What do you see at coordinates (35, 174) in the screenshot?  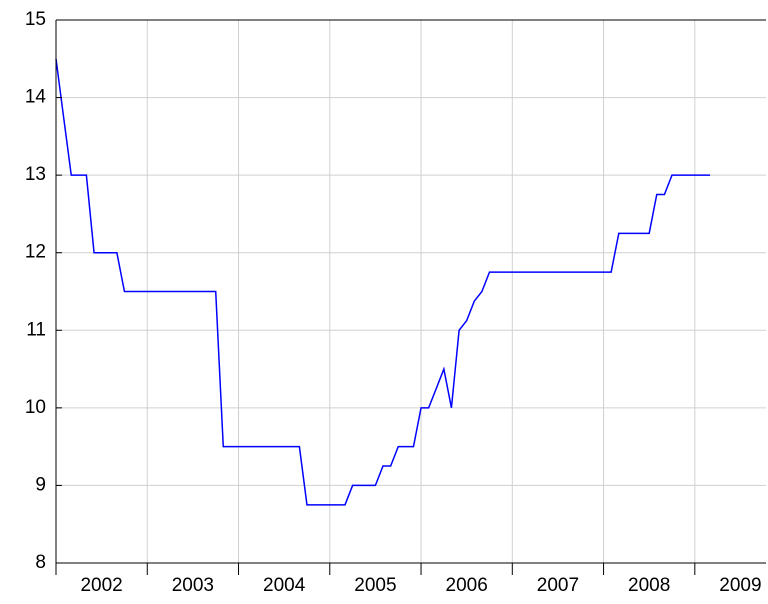 I see `y-tick-label: 13` at bounding box center [35, 174].